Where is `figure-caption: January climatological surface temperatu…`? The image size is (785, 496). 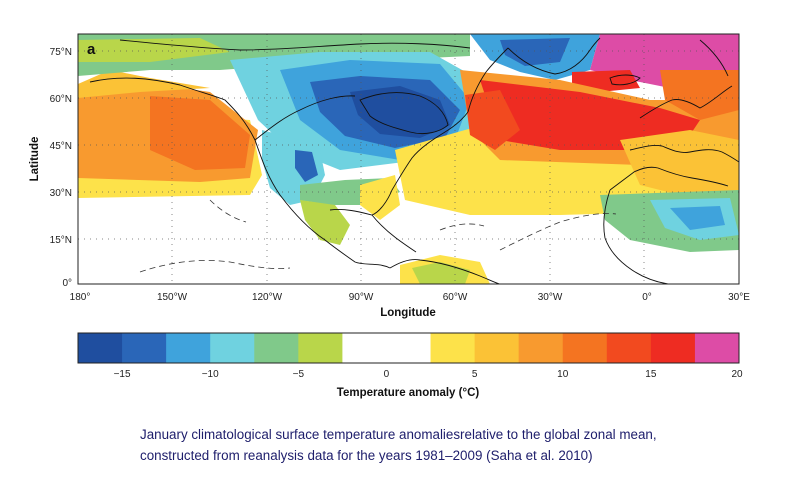 figure-caption: January climatological surface temperatu… is located at coordinates (440, 445).